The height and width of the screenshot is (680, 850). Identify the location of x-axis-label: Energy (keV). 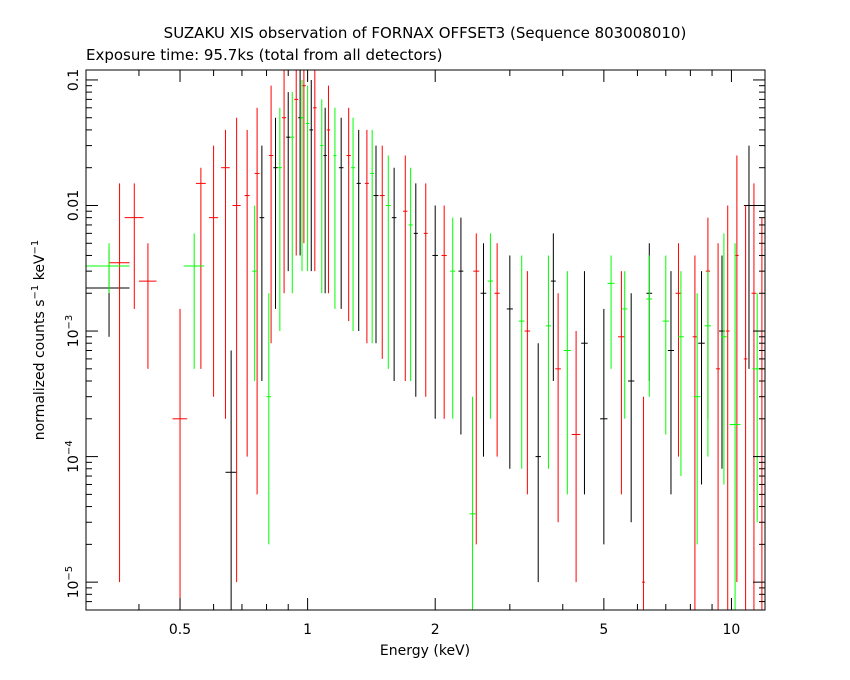
(425, 651).